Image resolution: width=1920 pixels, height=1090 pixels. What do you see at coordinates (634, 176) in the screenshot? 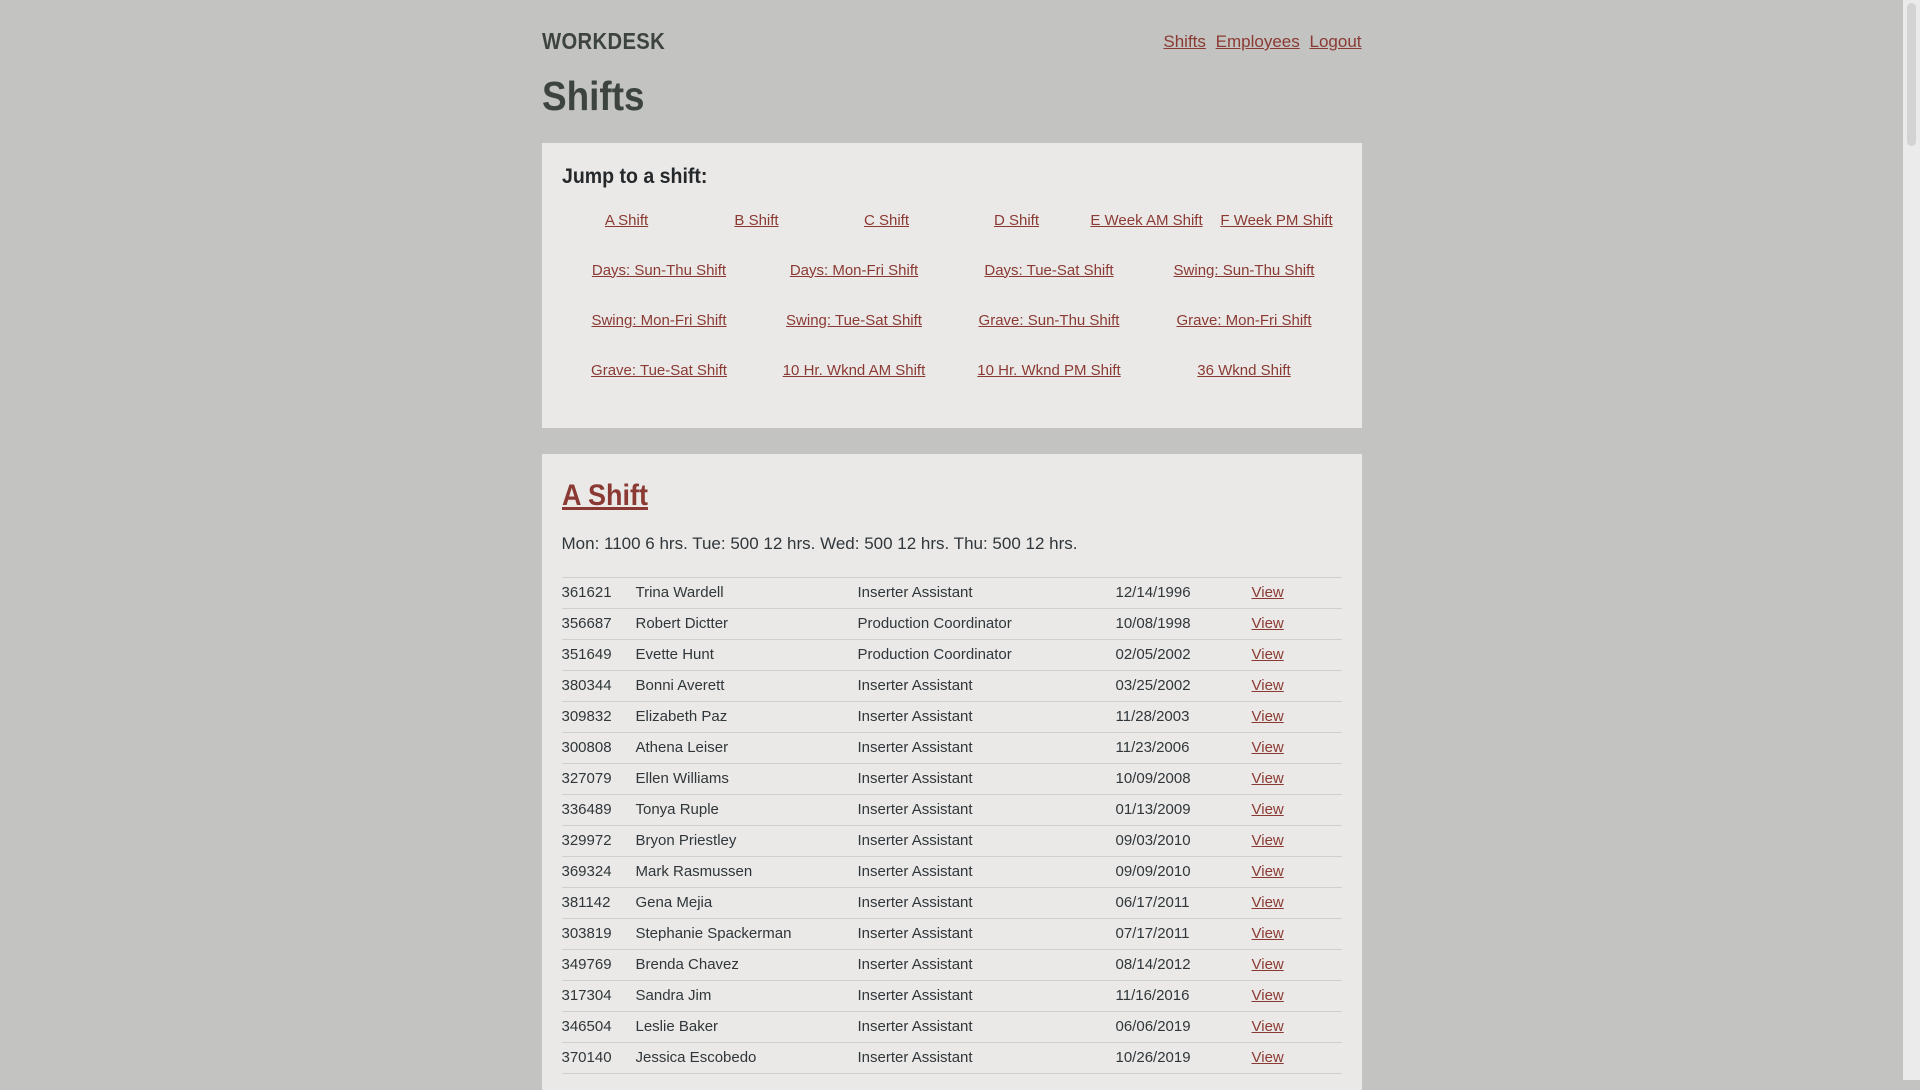
I see `jump-panel-title: Jump to a shift:` at bounding box center [634, 176].